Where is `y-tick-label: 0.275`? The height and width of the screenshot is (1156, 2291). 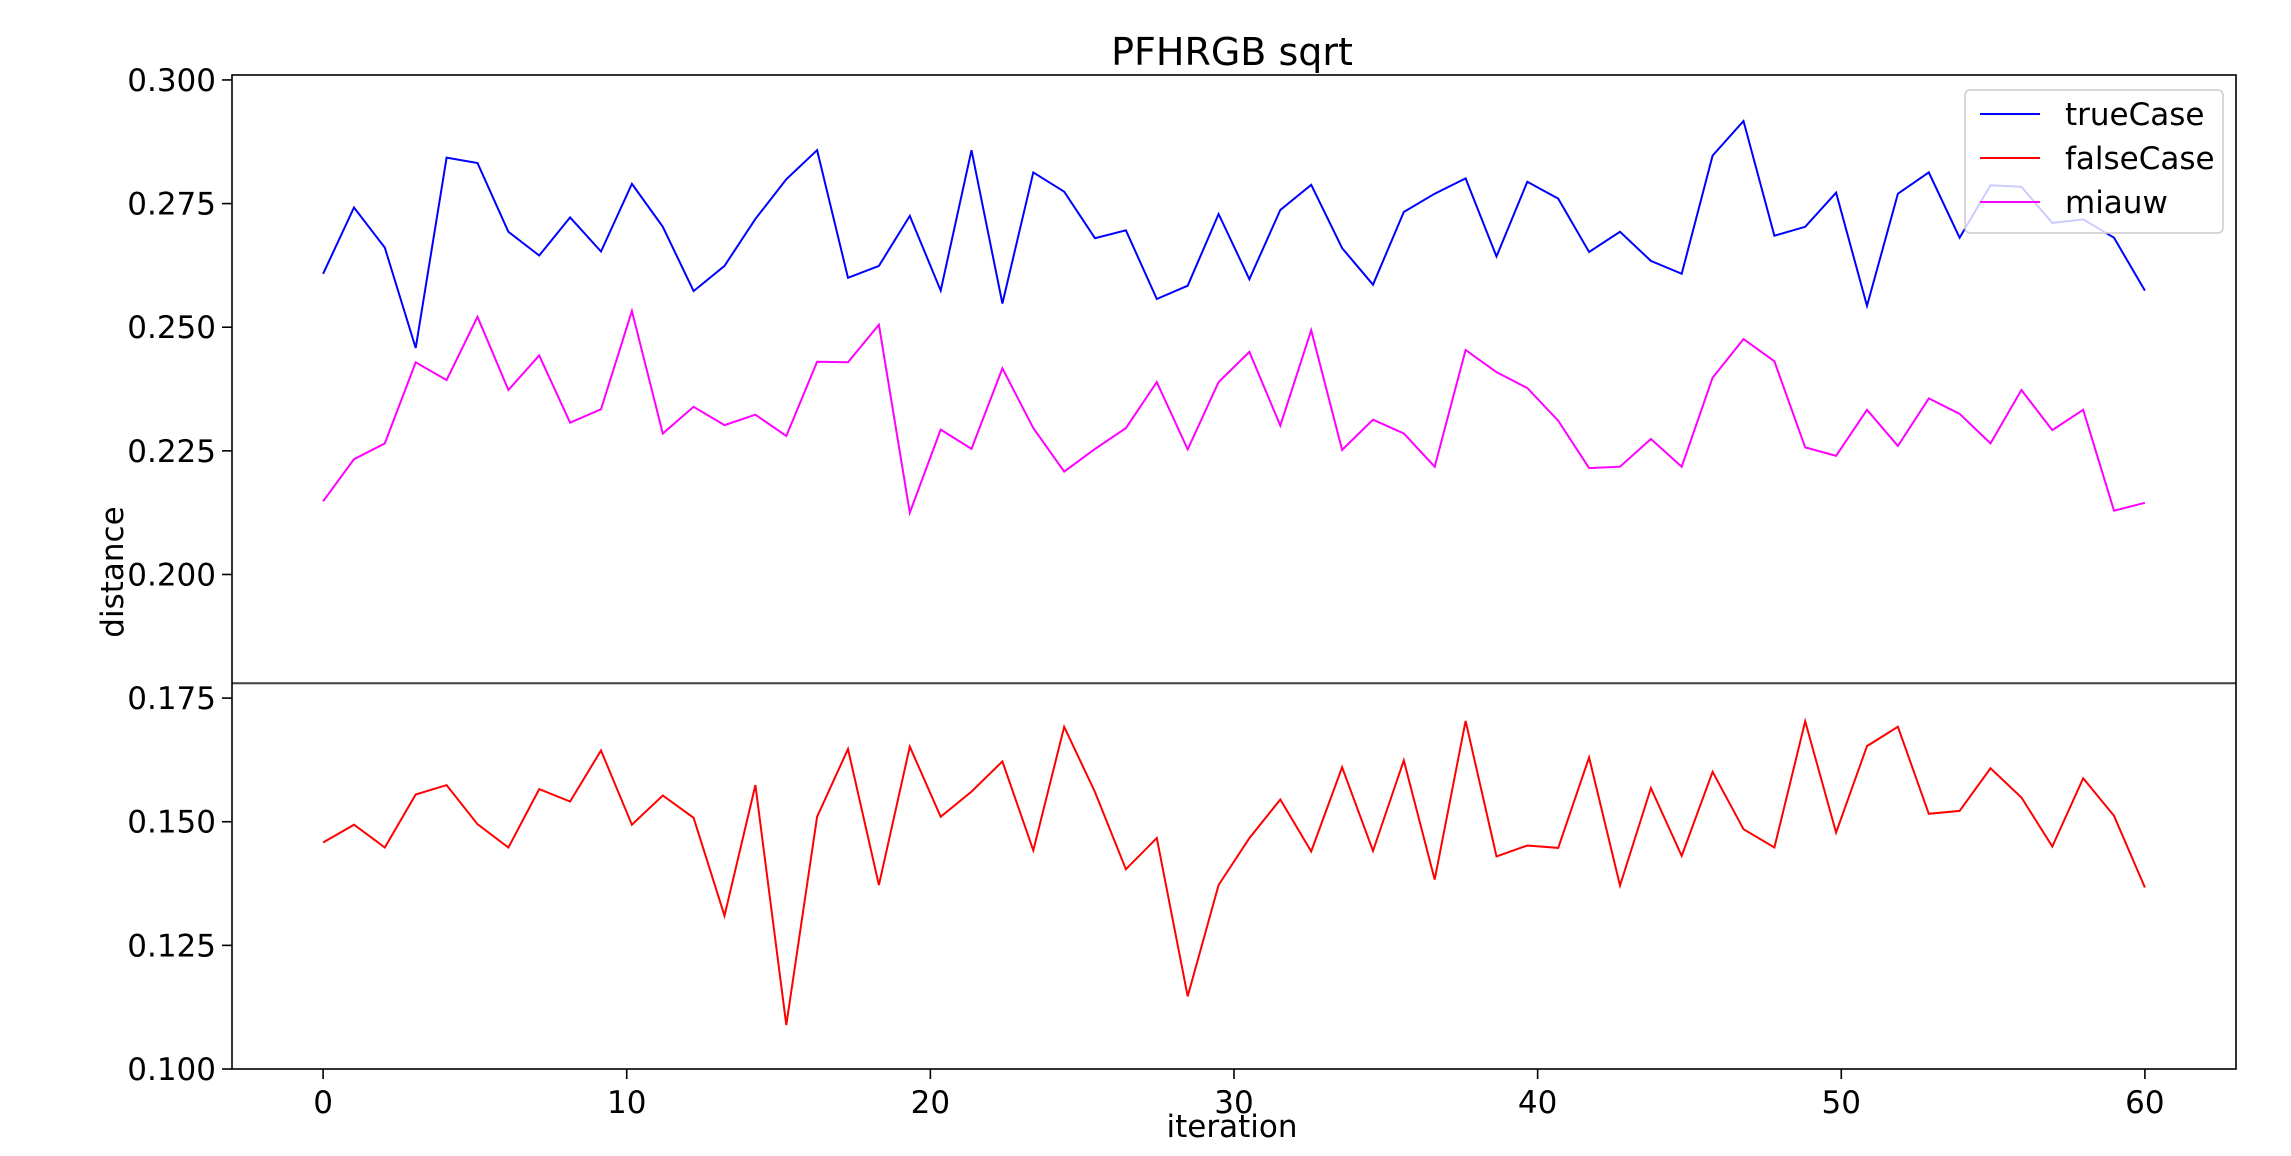
y-tick-label: 0.275 is located at coordinates (171, 205).